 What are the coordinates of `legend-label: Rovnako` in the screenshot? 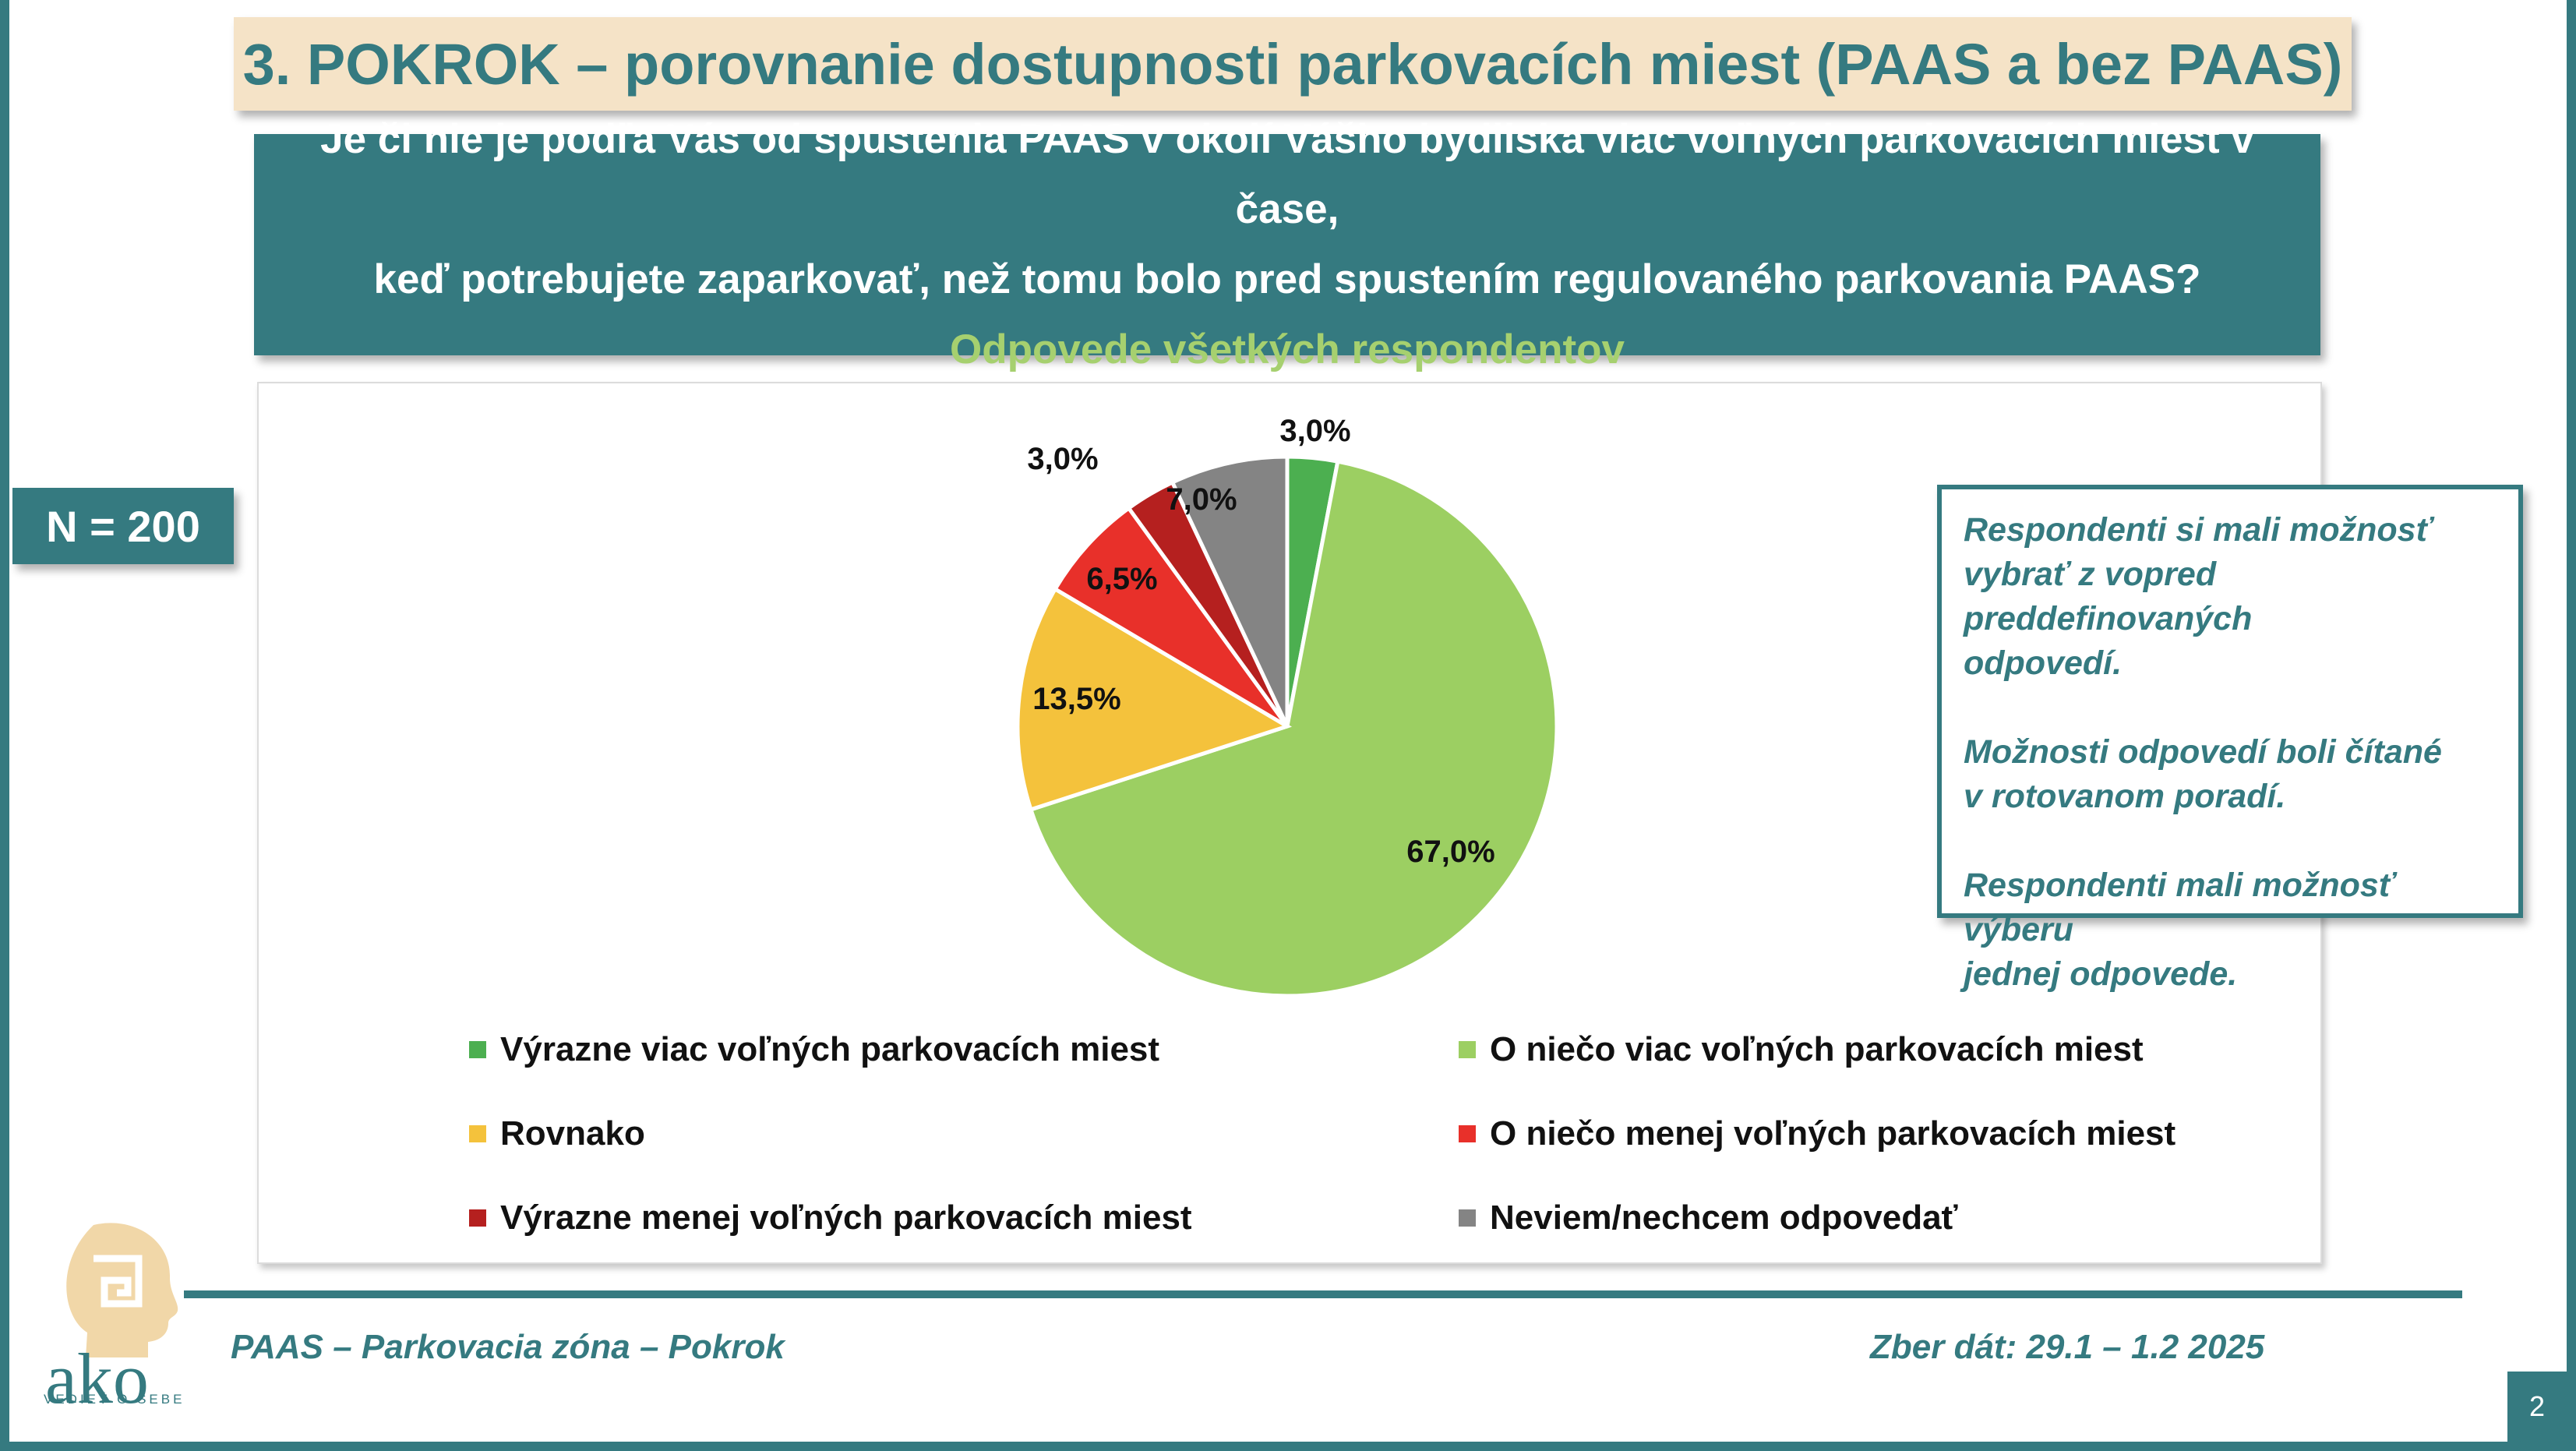 It's located at (572, 1133).